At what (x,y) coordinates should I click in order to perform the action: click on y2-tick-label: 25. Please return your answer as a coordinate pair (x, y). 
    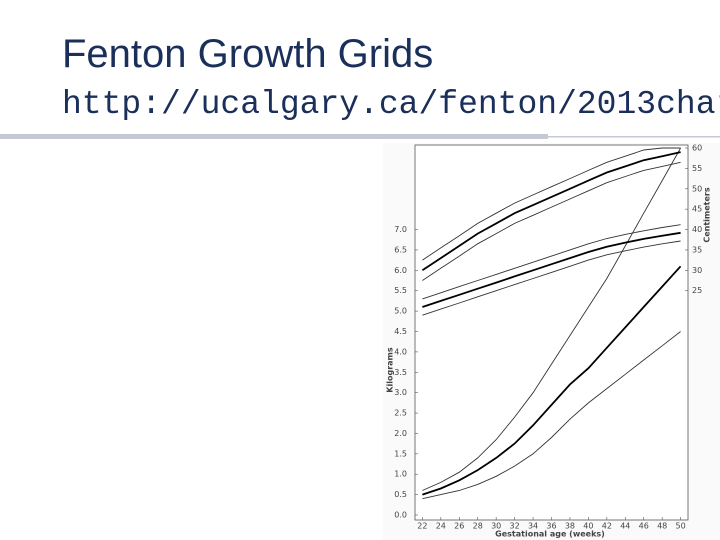
    Looking at the image, I should click on (697, 290).